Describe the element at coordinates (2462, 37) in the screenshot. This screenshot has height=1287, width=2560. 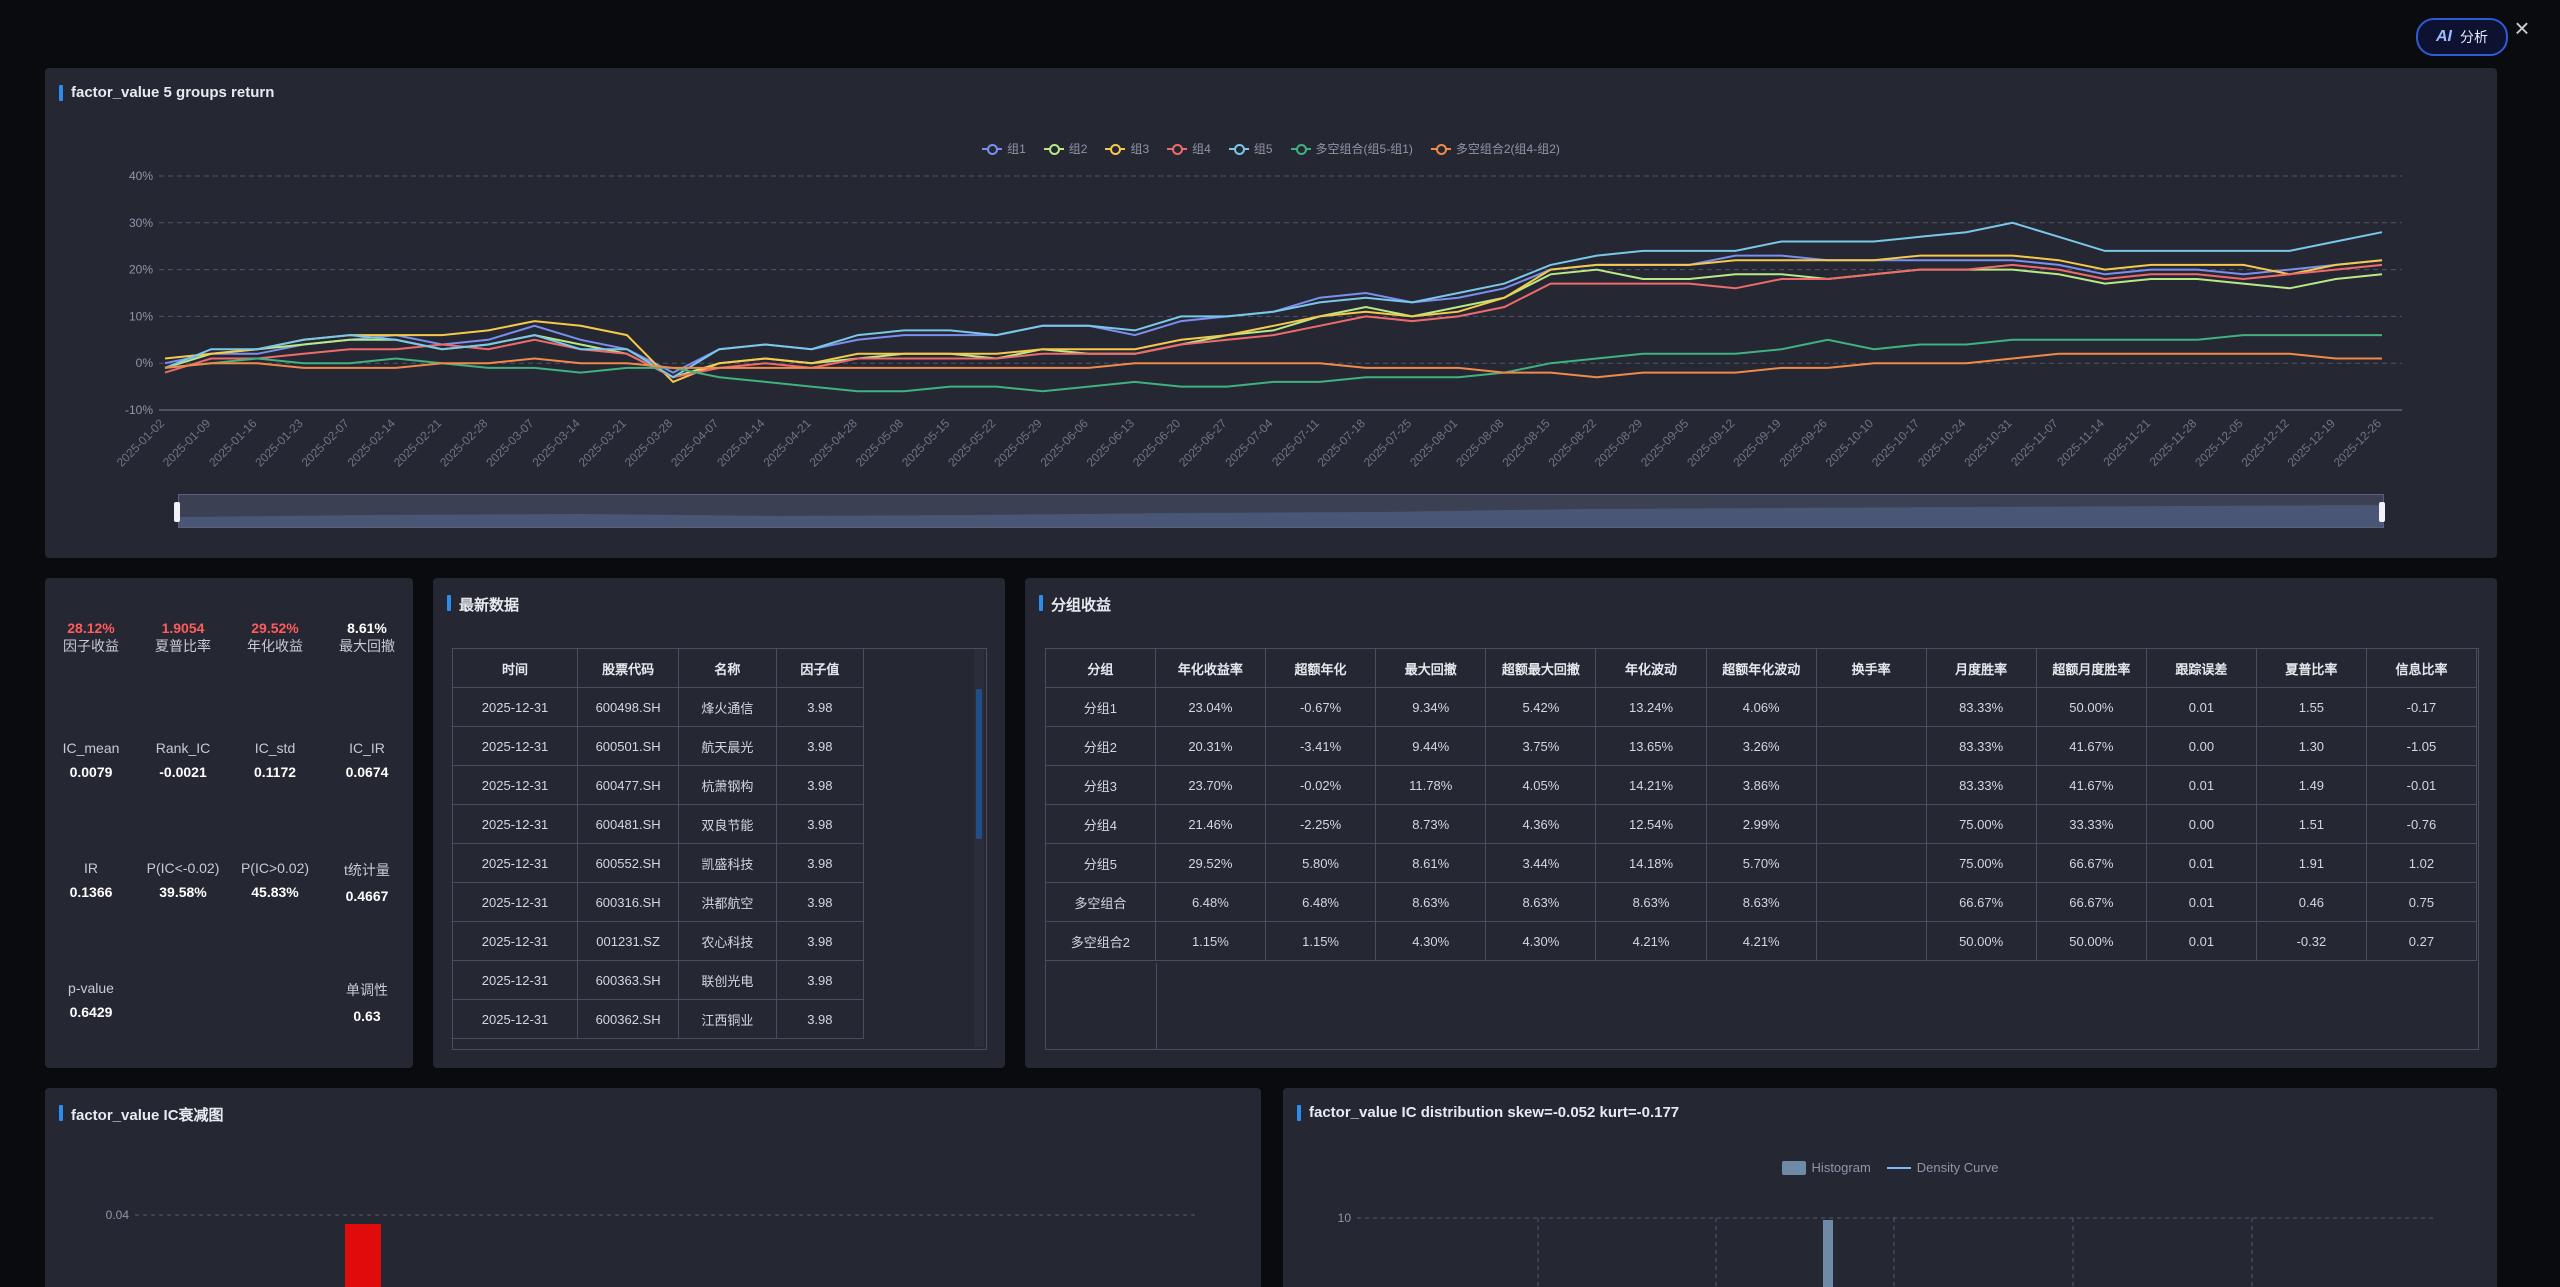
I see `ai-analysis-button: AI 分析` at that location.